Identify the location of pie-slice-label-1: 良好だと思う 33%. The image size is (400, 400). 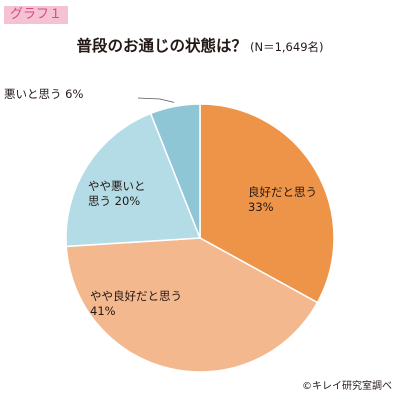
(282, 199).